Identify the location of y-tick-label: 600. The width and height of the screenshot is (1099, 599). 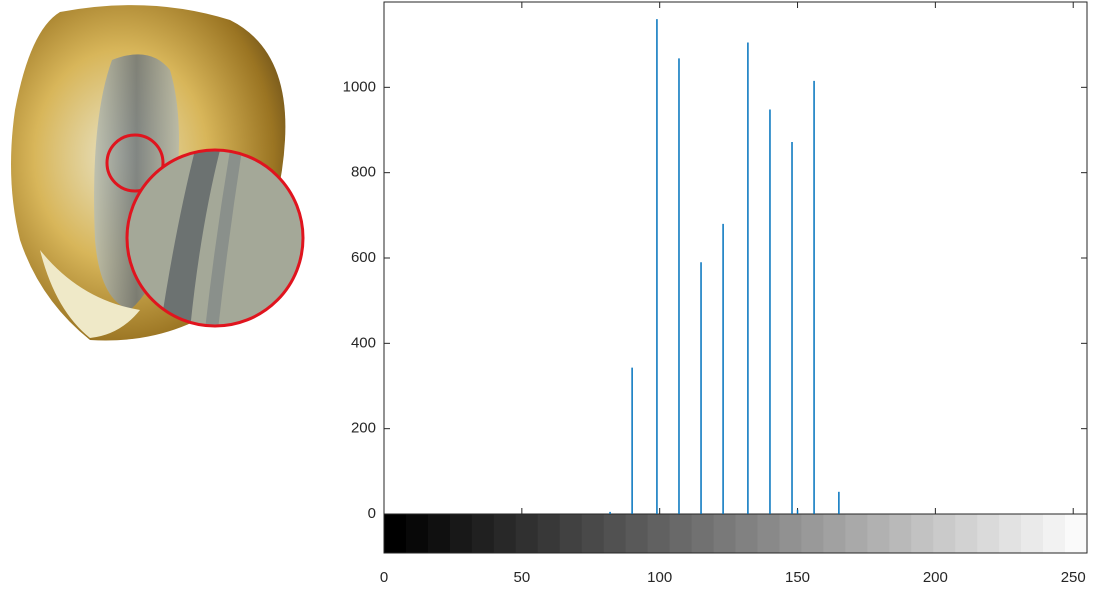
(363, 257).